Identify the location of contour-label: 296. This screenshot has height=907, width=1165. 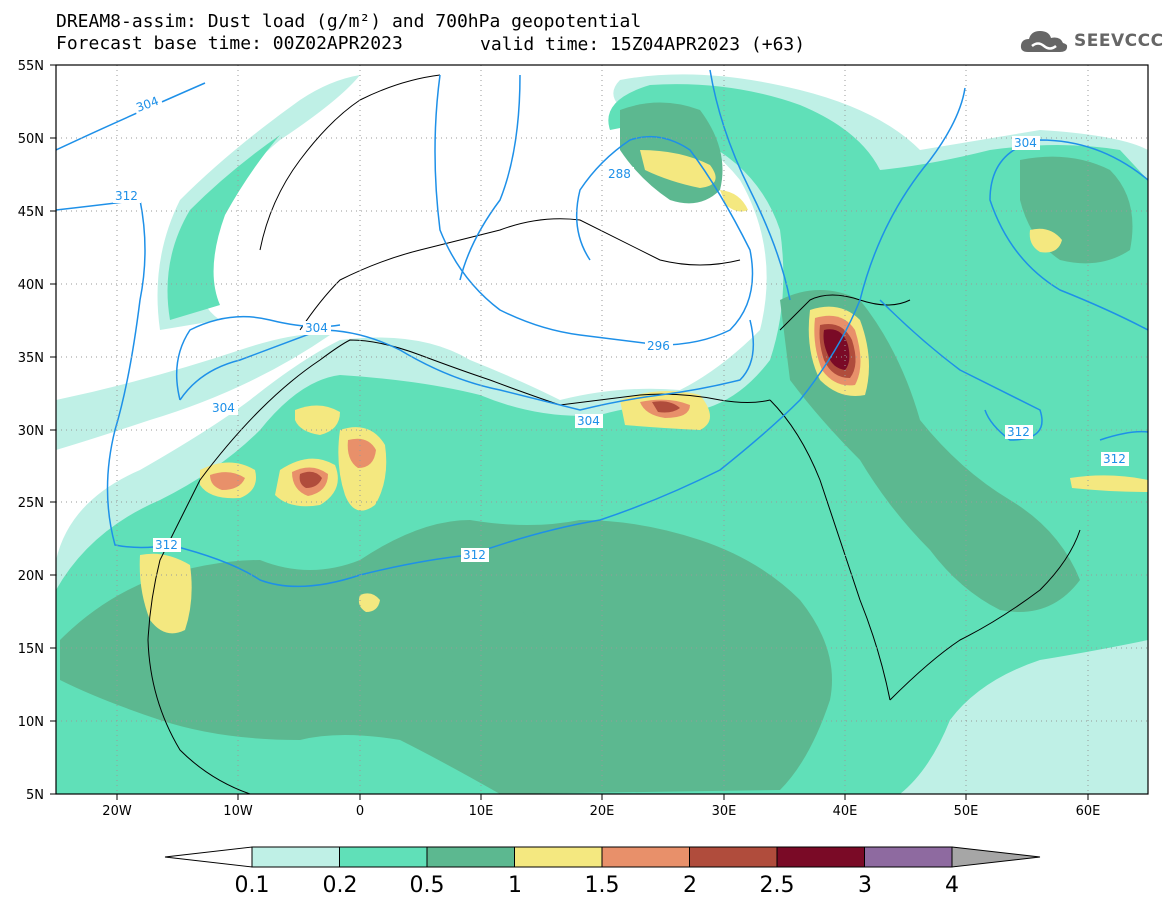
(659, 346).